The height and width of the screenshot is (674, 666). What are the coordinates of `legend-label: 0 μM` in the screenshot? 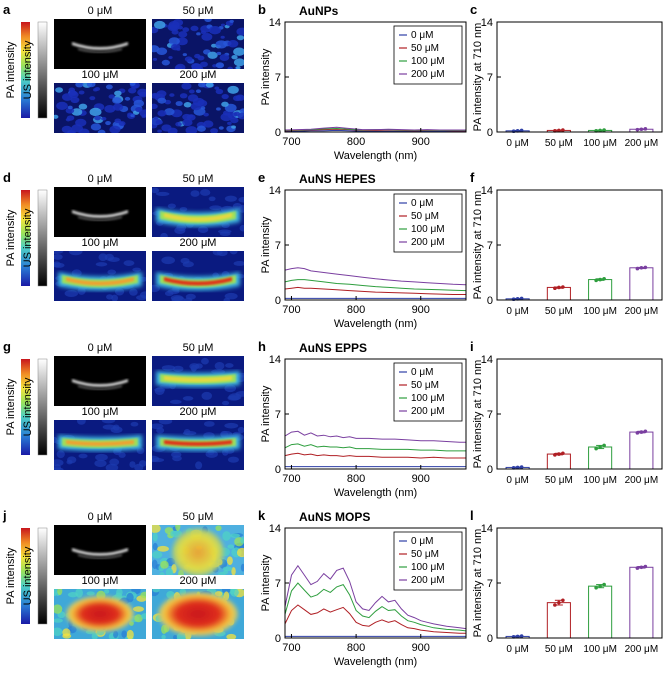 It's located at (422, 372).